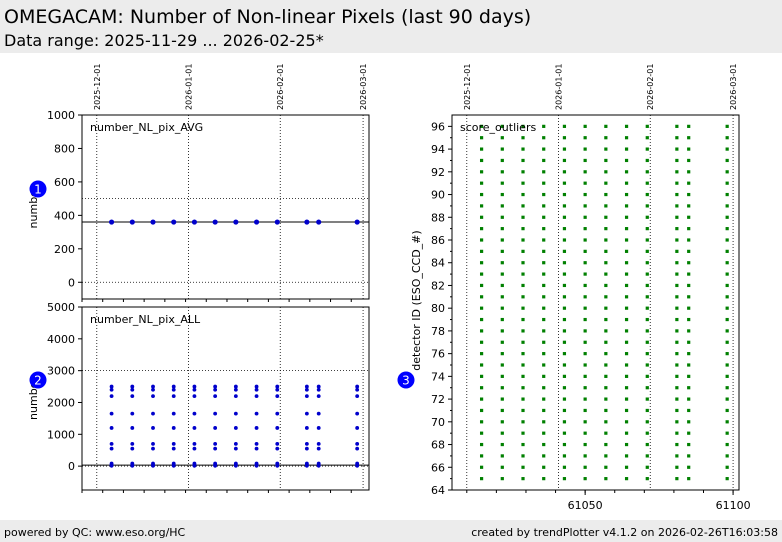 This screenshot has height=542, width=782. Describe the element at coordinates (64, 148) in the screenshot. I see `panel1-y-tick-label: 800` at that location.